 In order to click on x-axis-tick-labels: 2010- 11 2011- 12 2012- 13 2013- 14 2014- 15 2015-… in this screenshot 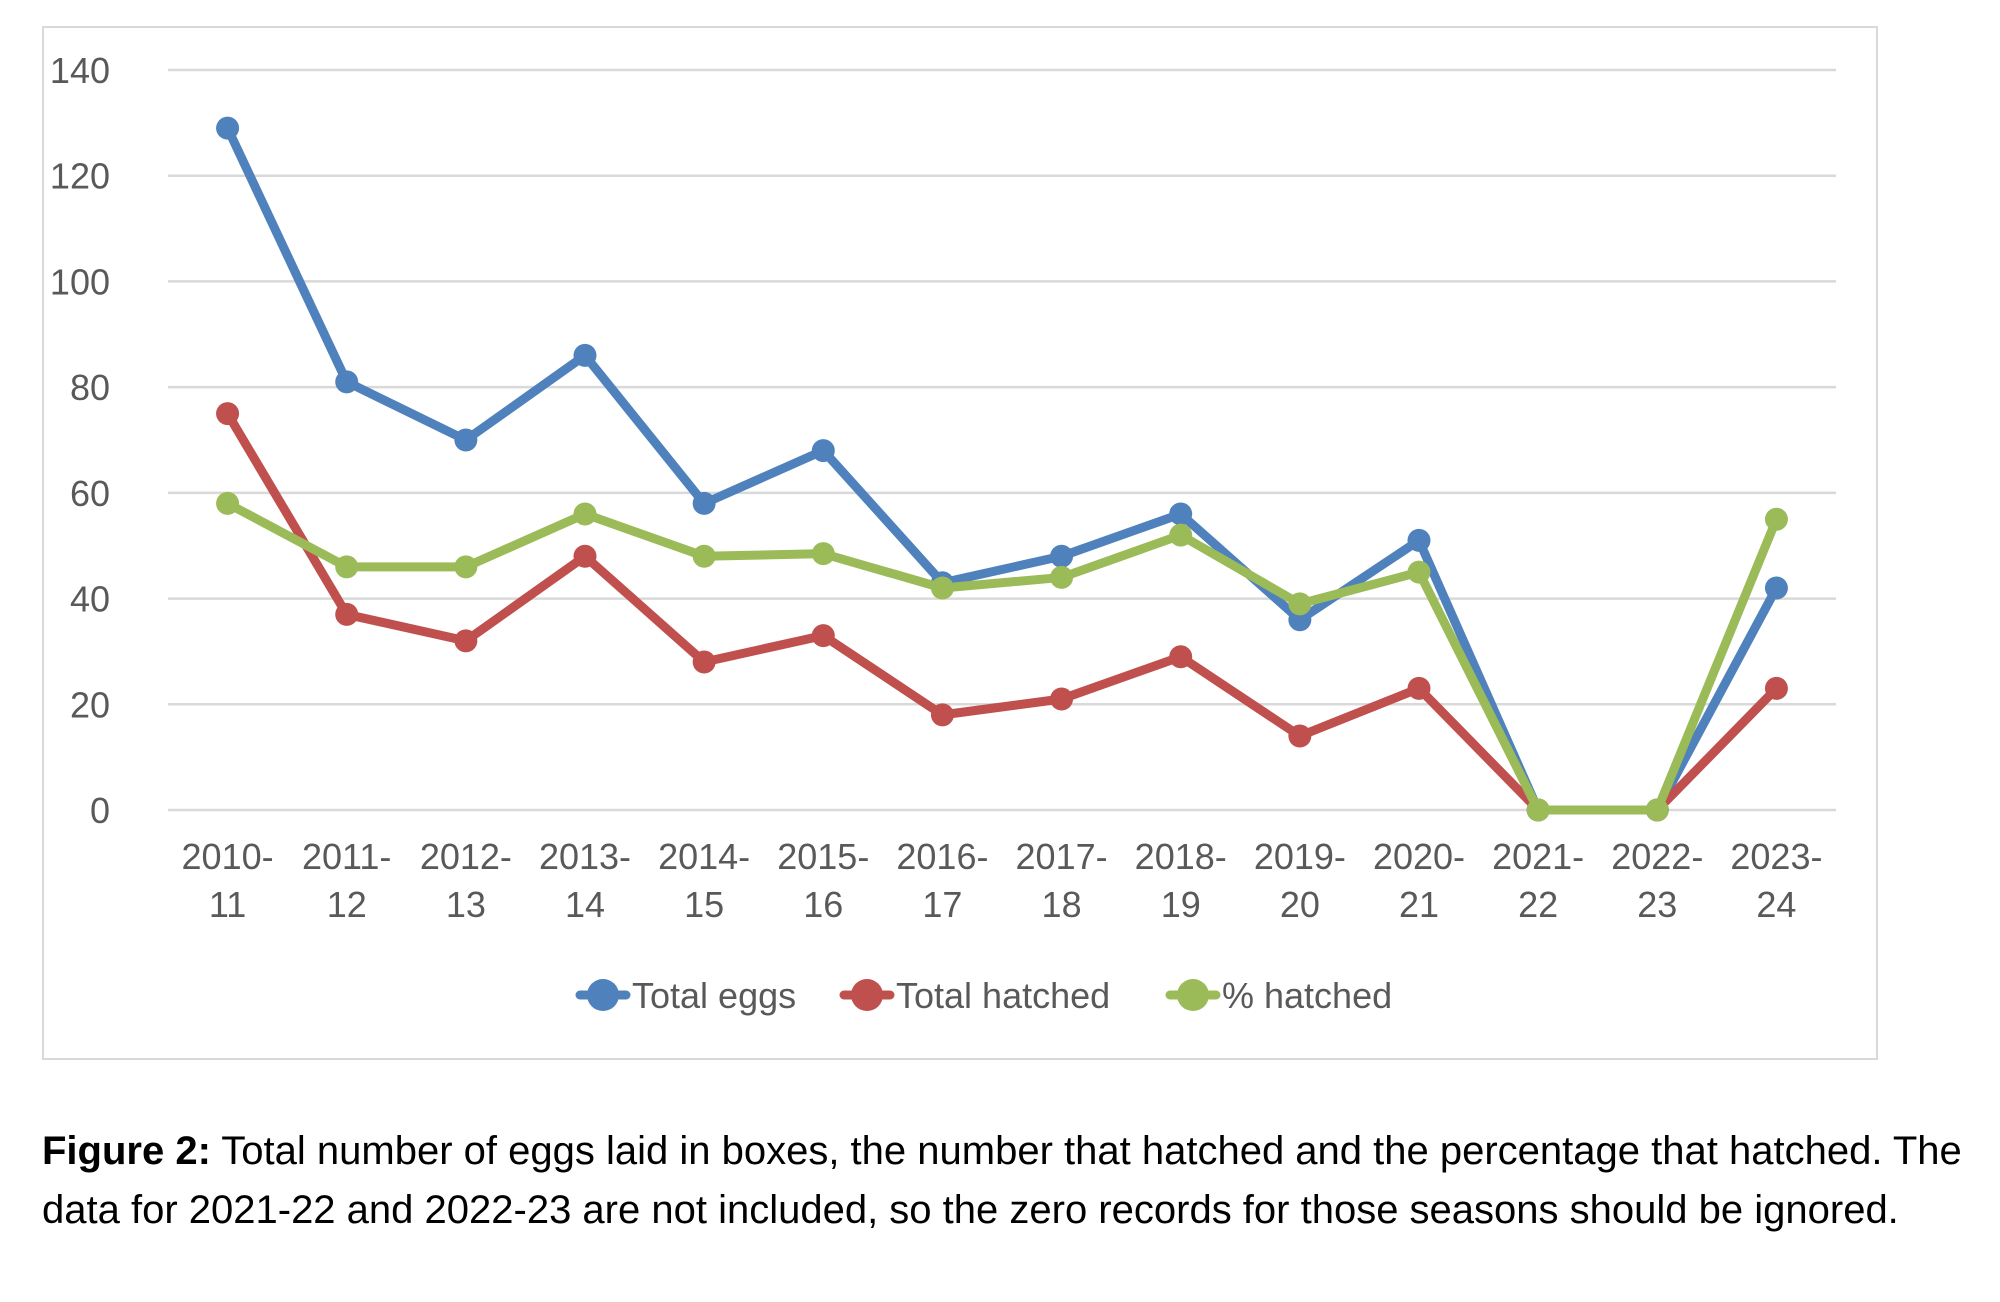, I will do `click(1002, 880)`.